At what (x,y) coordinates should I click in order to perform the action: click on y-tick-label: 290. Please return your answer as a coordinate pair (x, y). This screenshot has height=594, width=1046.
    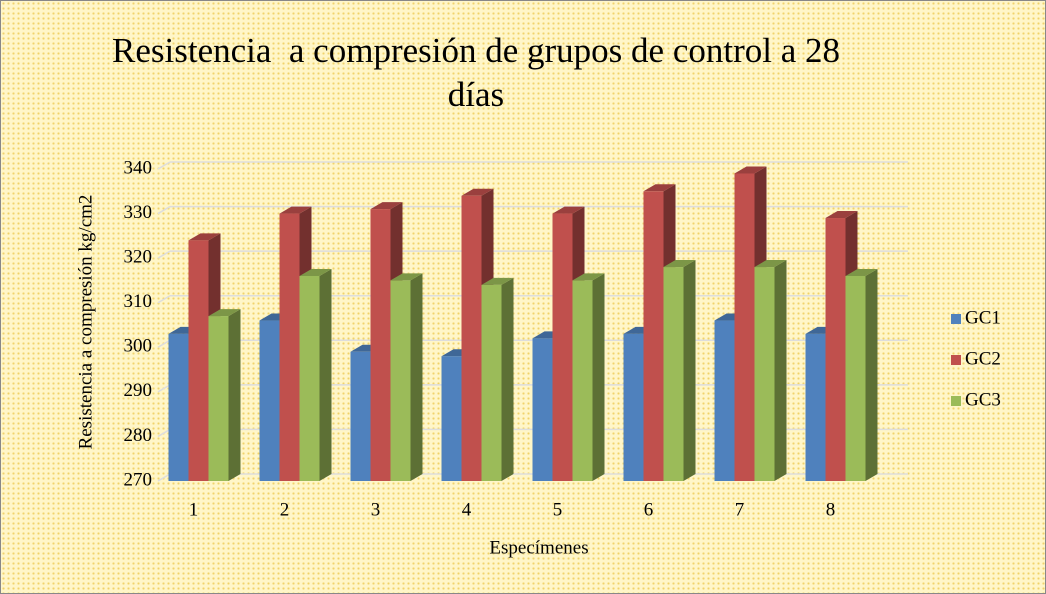
    Looking at the image, I should click on (138, 390).